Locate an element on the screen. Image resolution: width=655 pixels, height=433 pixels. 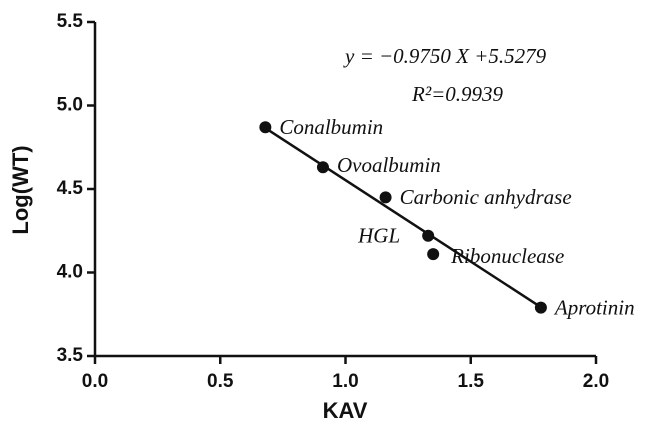
y-tick-label: 5.0 is located at coordinates (70, 105).